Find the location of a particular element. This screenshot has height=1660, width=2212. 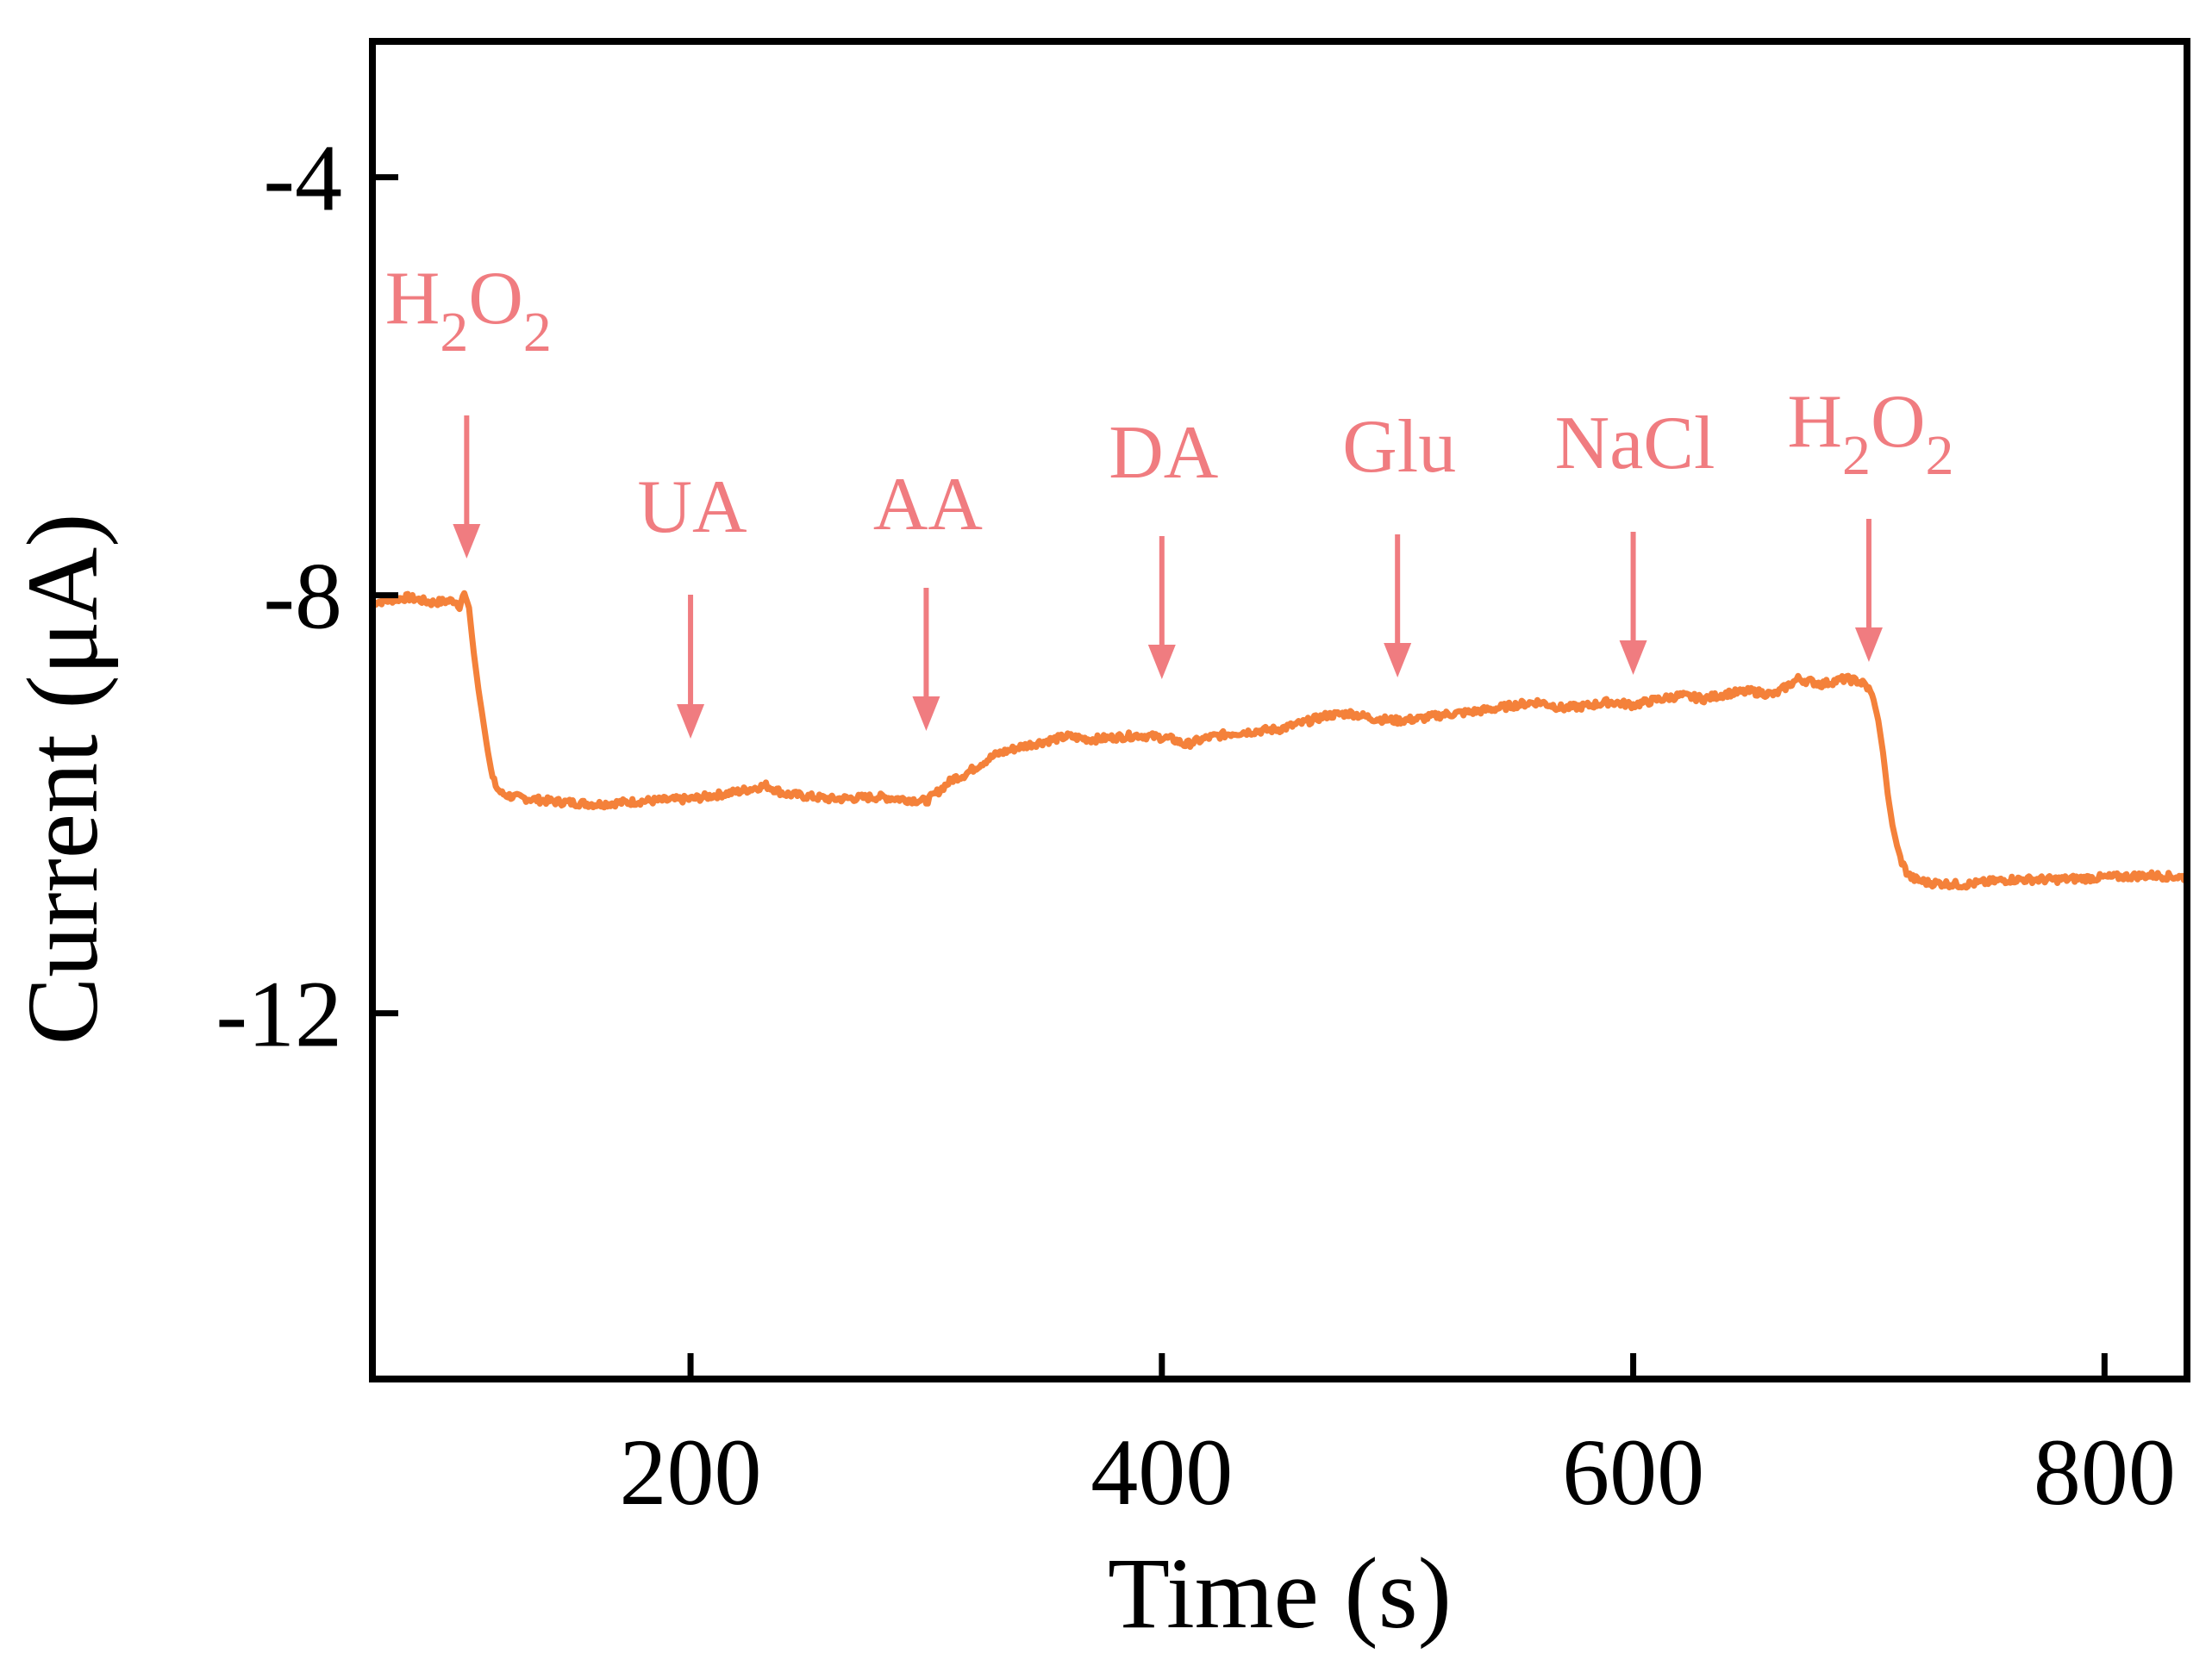

annotation-label: AA is located at coordinates (928, 504).